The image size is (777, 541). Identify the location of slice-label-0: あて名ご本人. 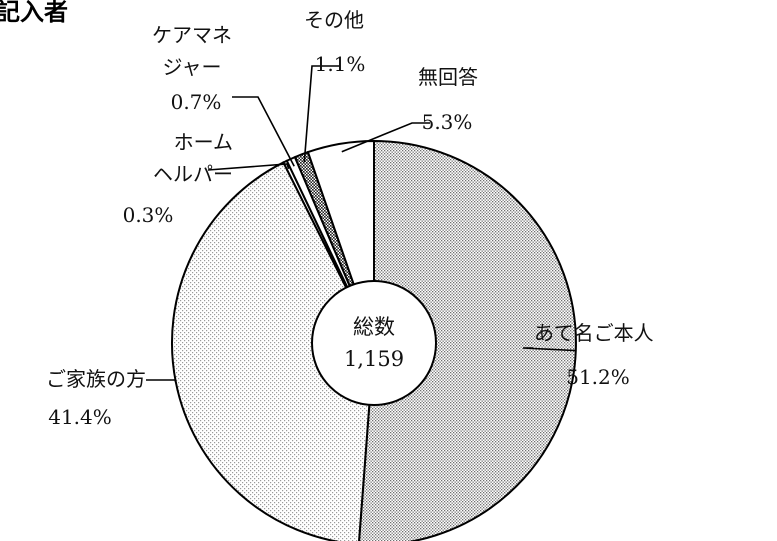
(594, 333).